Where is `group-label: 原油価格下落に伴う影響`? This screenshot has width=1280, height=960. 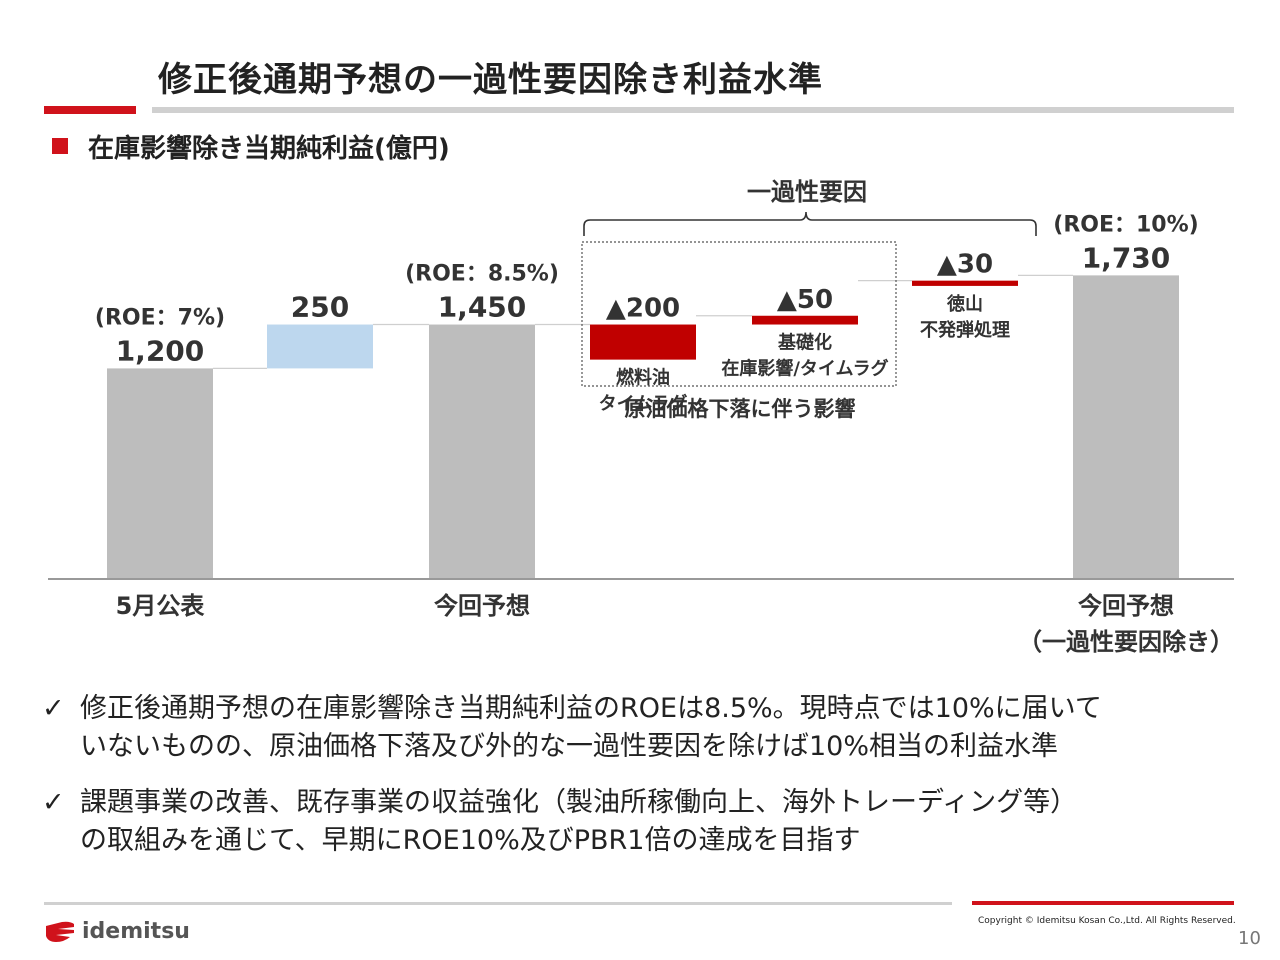
group-label: 原油価格下落に伴う影響 is located at coordinates (740, 409).